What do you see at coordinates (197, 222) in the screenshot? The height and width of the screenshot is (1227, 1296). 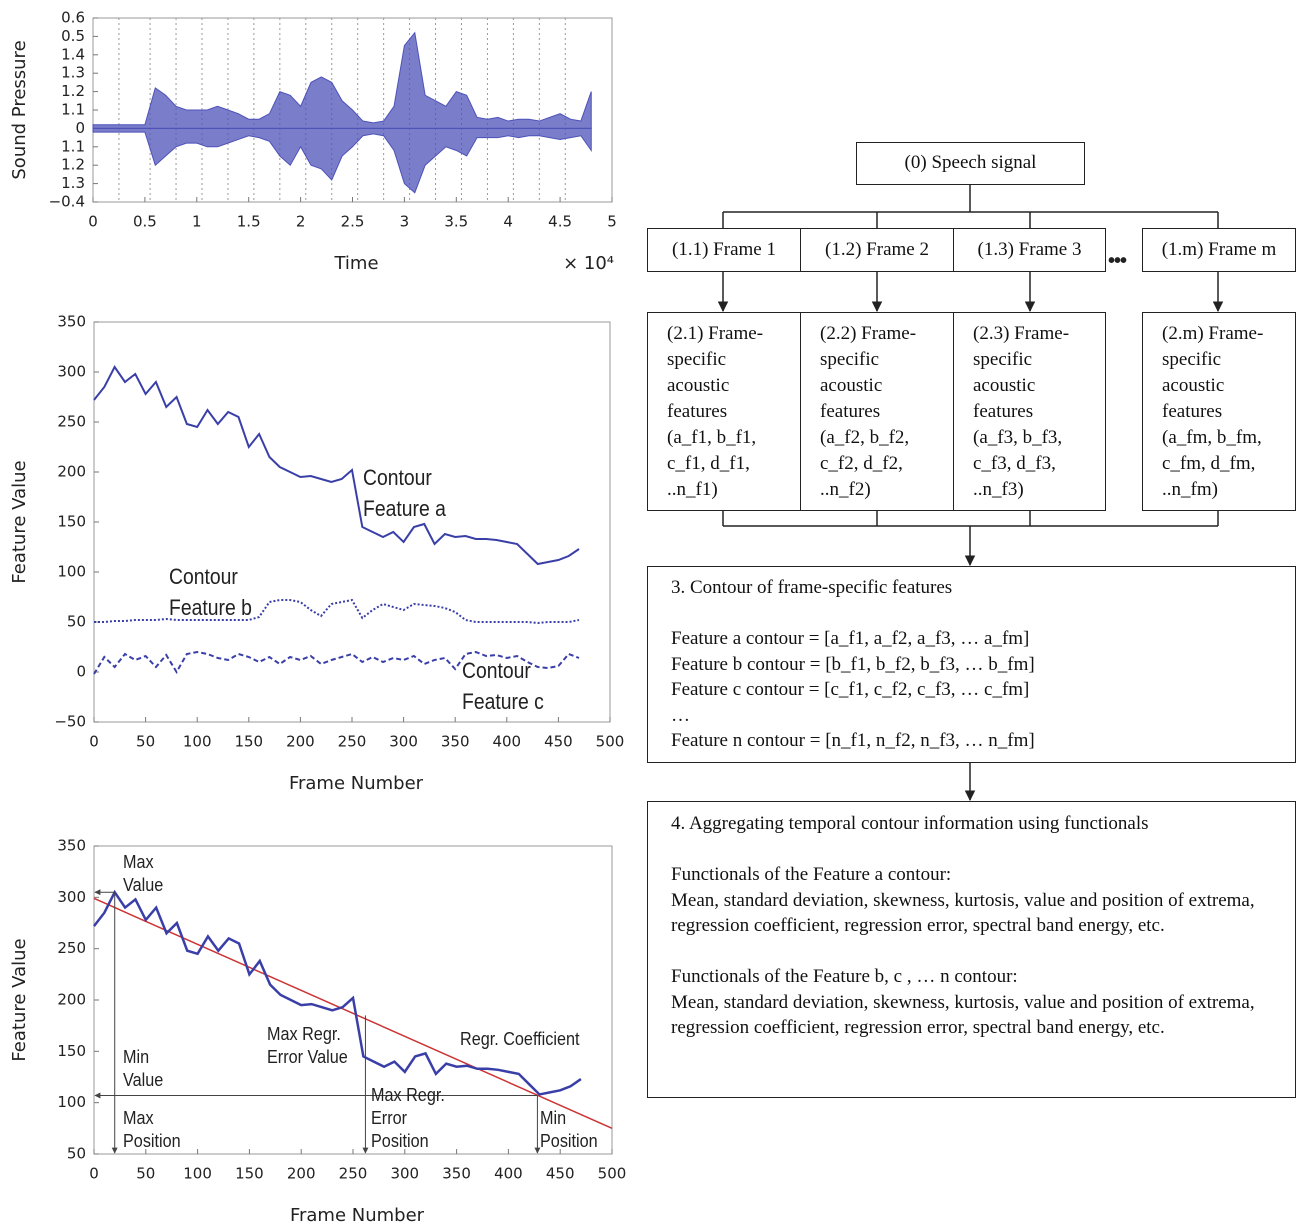 I see `x-tick-label: 1` at bounding box center [197, 222].